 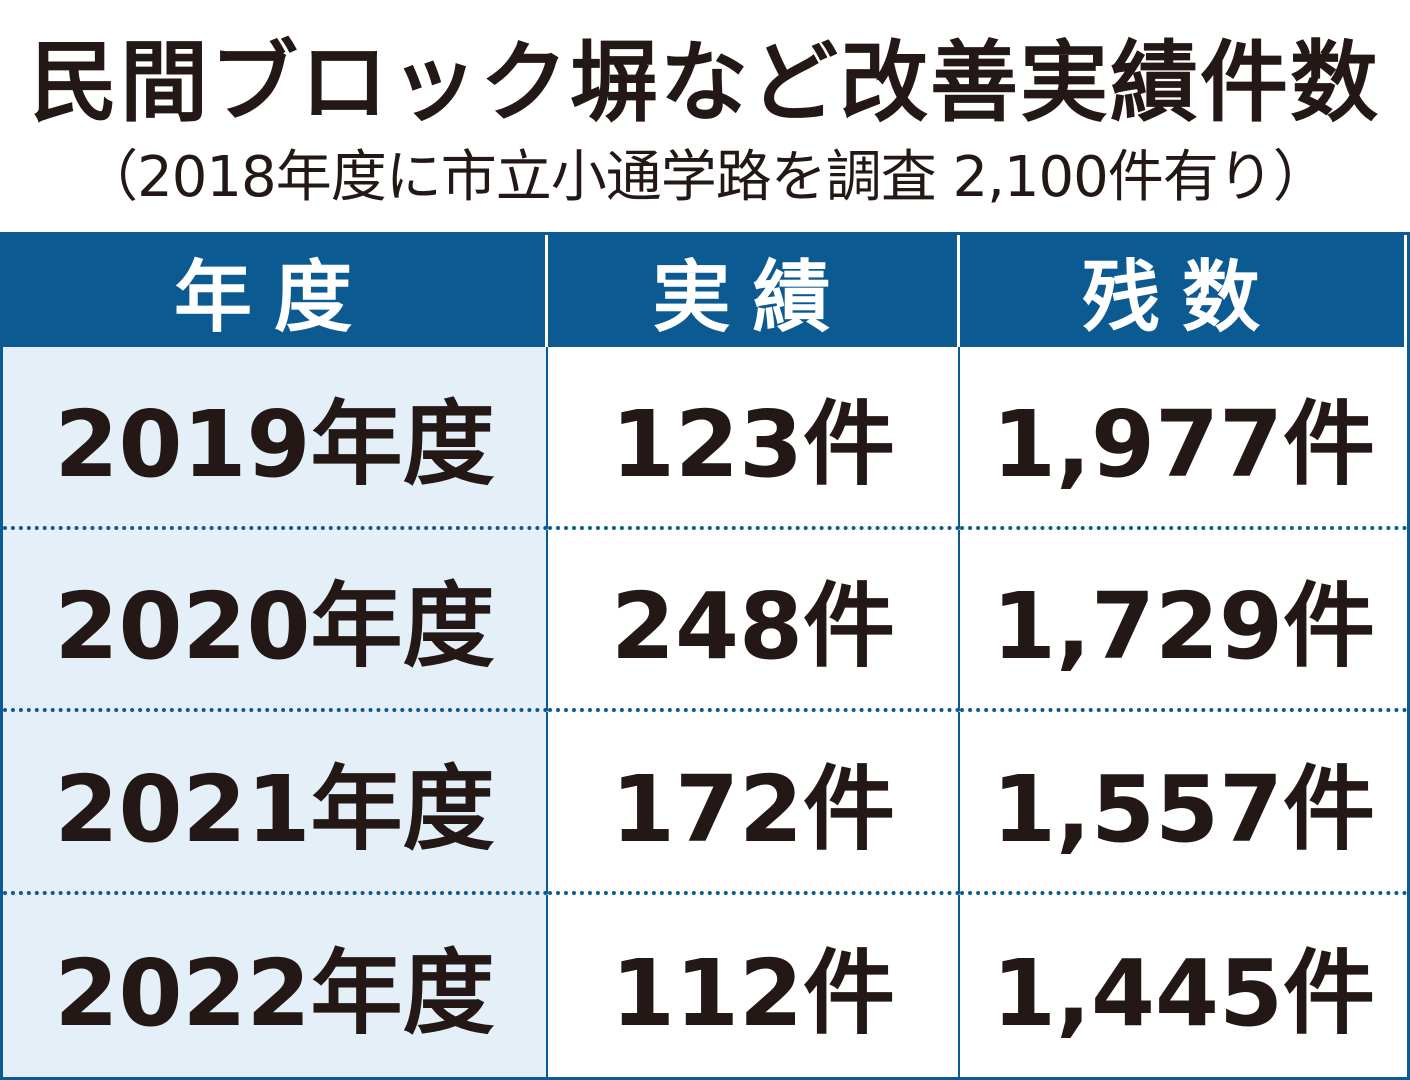 What do you see at coordinates (275, 985) in the screenshot?
I see `table-cell: 2022年度` at bounding box center [275, 985].